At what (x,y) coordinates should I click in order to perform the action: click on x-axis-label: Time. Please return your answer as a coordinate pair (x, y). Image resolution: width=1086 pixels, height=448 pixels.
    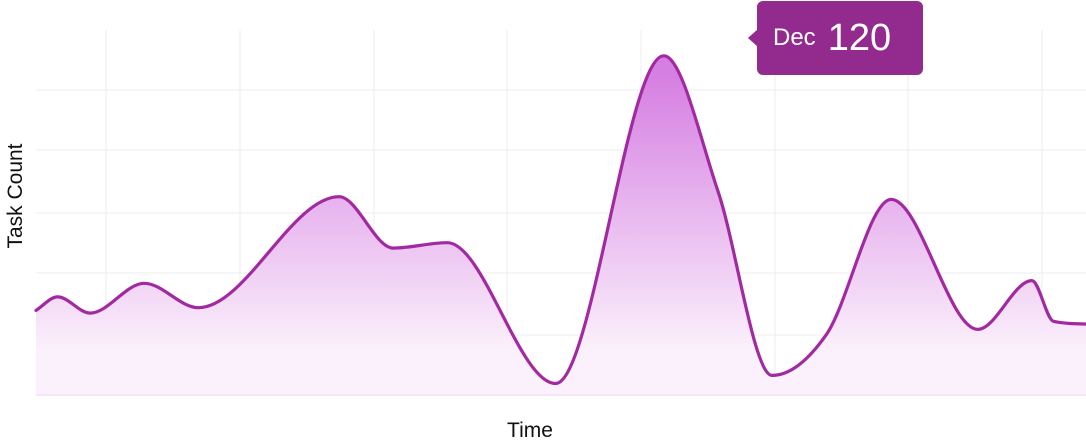
    Looking at the image, I should click on (530, 430).